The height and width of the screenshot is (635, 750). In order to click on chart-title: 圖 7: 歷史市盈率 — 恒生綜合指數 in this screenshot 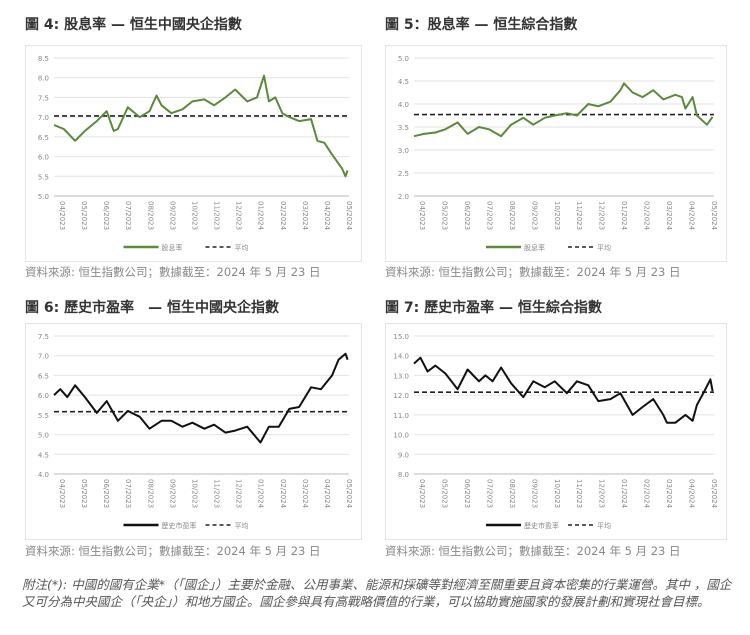, I will do `click(493, 308)`.